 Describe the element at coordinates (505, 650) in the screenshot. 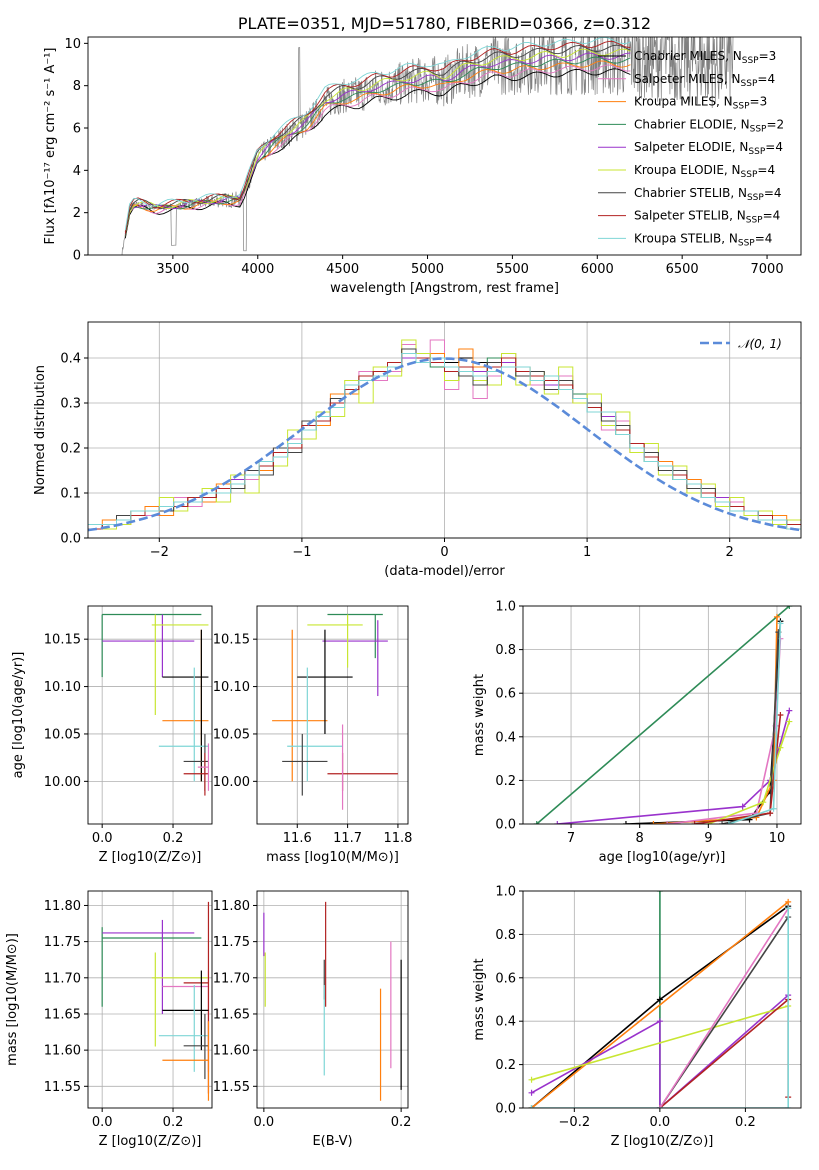

I see `y-tick-label: 0.8` at that location.